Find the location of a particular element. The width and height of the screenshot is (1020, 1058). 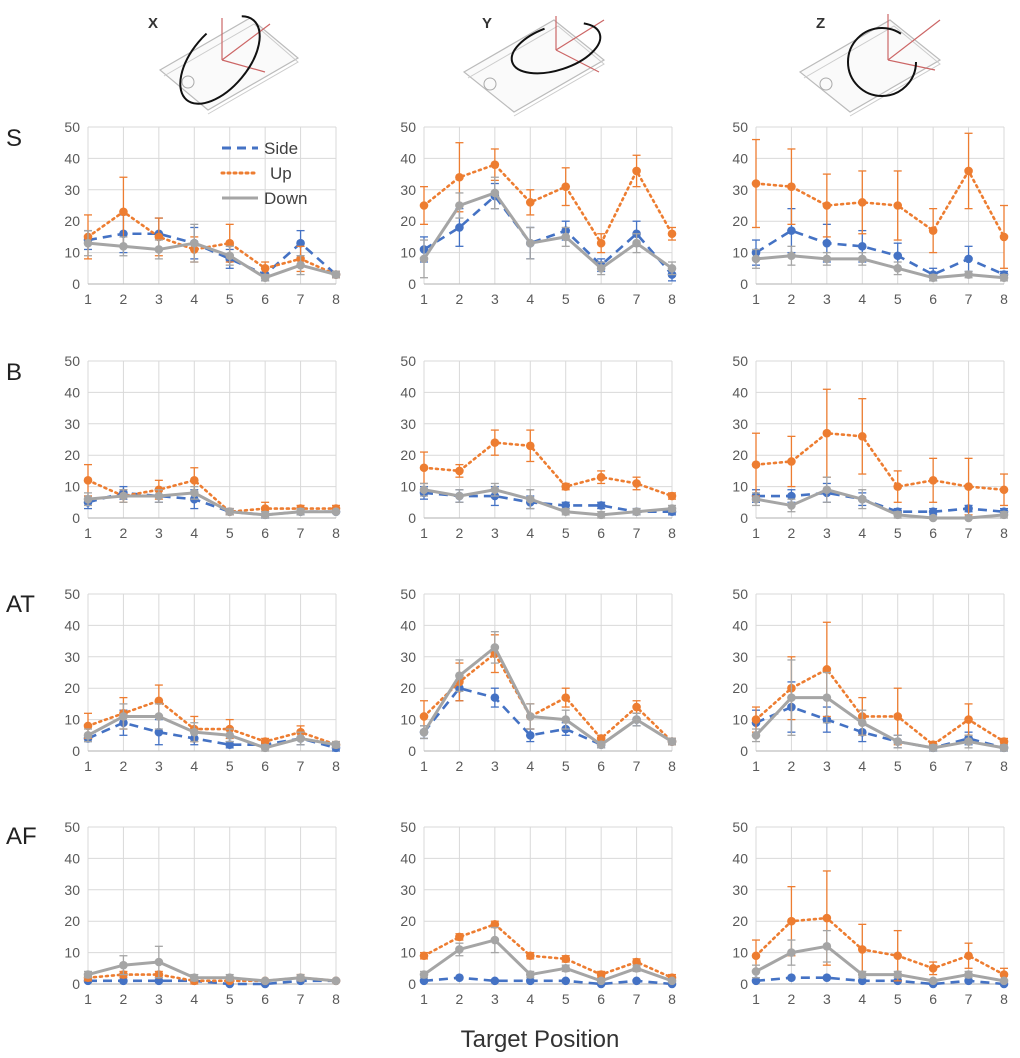

panel-b-y: 0 10 20 30 40 50 1 2 3 4 5 6 7 8 is located at coordinates (538, 447).